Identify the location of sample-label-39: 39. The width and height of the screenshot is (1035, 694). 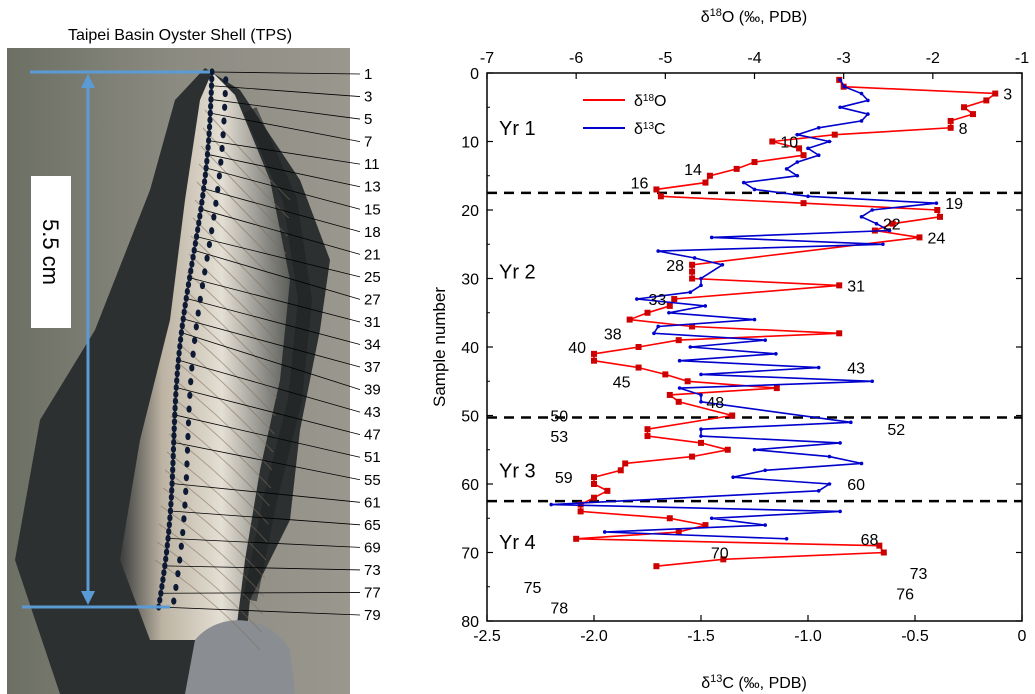
(372, 390).